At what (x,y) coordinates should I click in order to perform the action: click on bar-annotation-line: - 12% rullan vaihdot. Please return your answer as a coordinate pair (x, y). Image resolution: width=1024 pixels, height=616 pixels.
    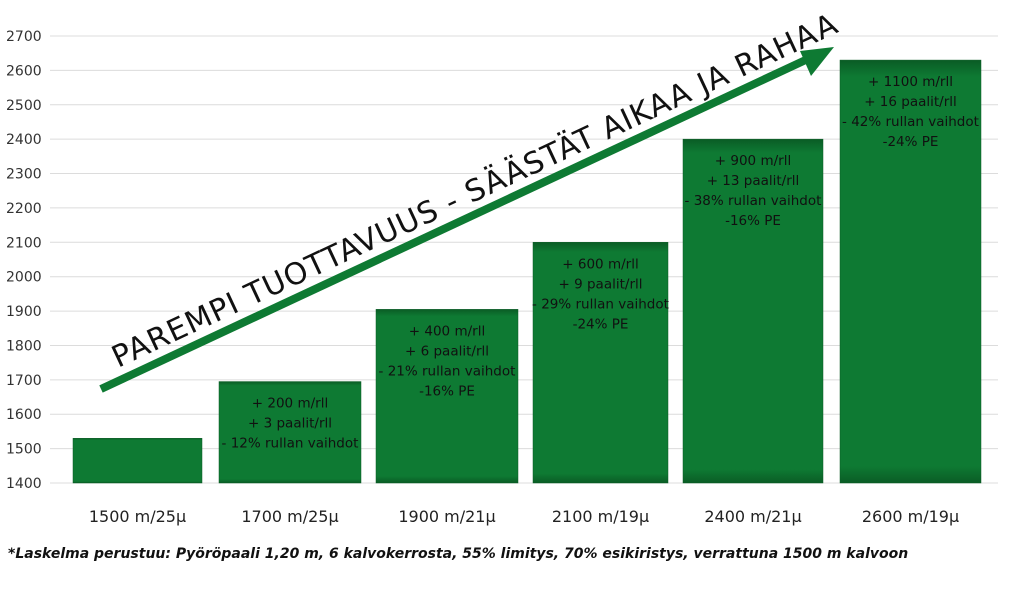
    Looking at the image, I should click on (290, 444).